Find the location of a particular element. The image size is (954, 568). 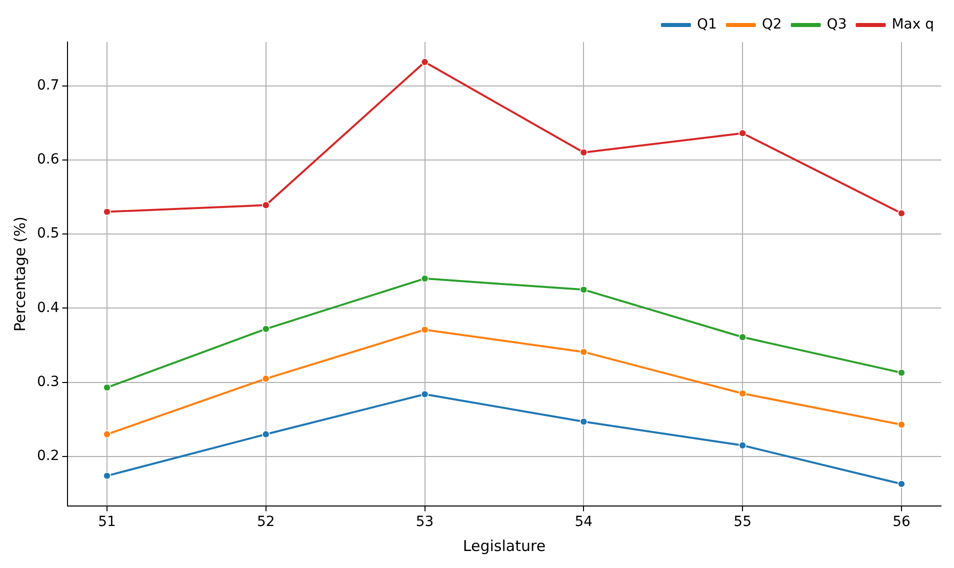

y-tick-label: 0.7 is located at coordinates (48, 85).